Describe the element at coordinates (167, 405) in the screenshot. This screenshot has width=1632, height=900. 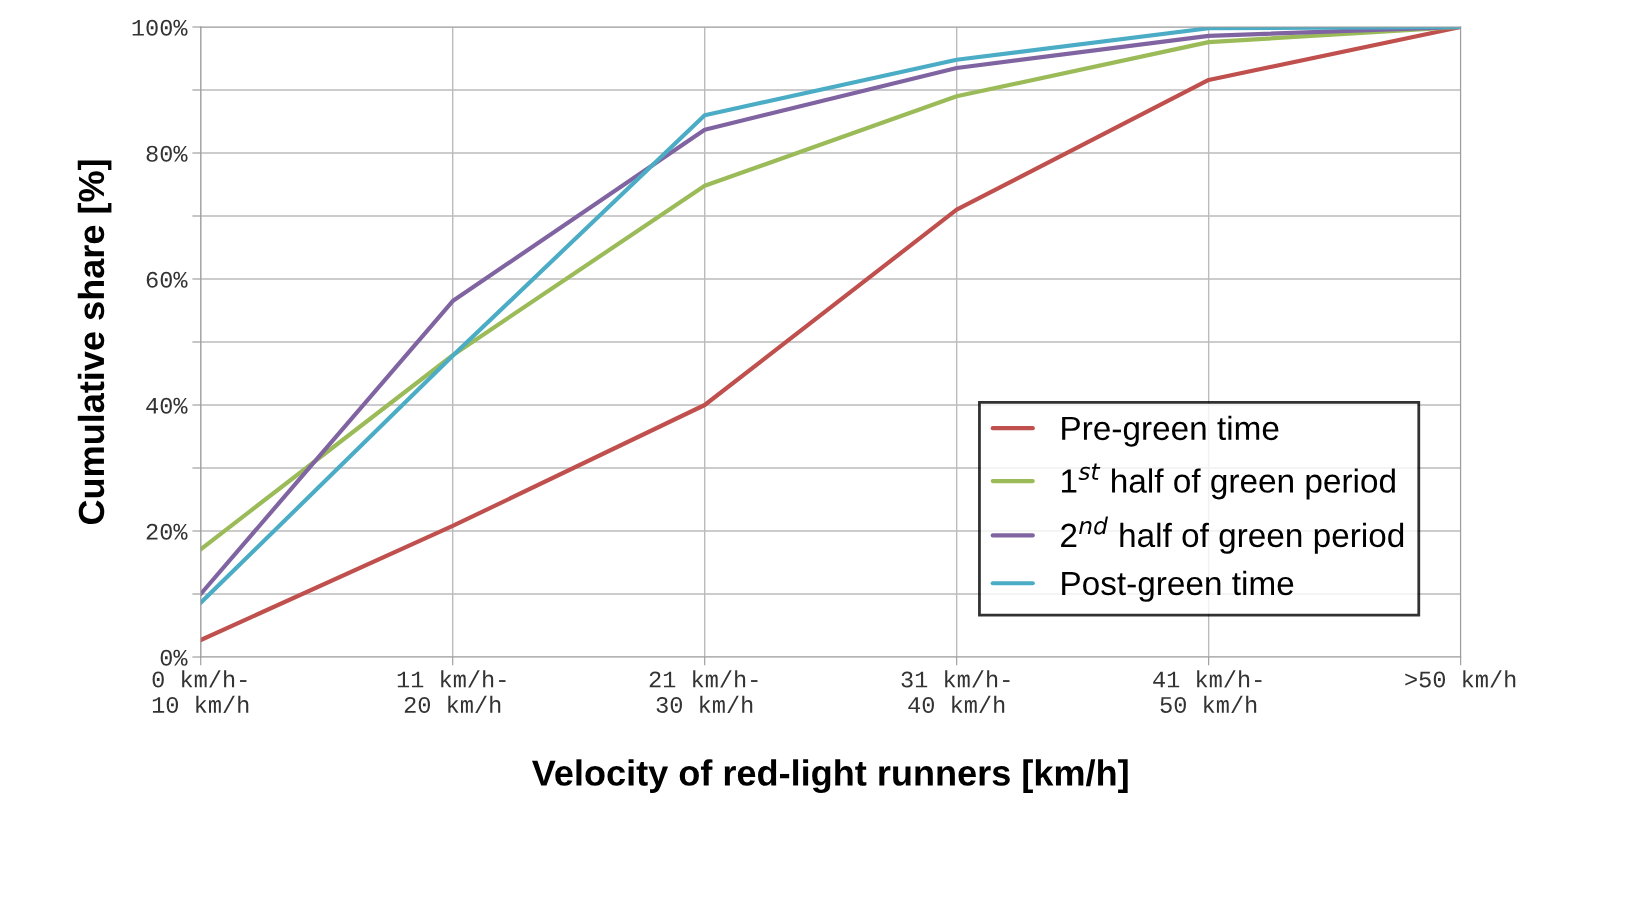
I see `y-tick-label: 40%` at that location.